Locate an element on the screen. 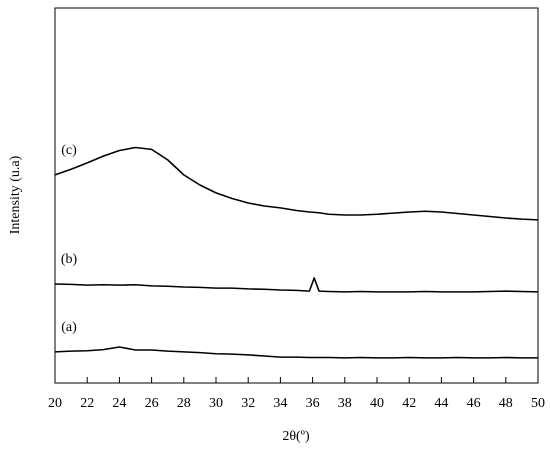  x-tick-label: 28 is located at coordinates (184, 403).